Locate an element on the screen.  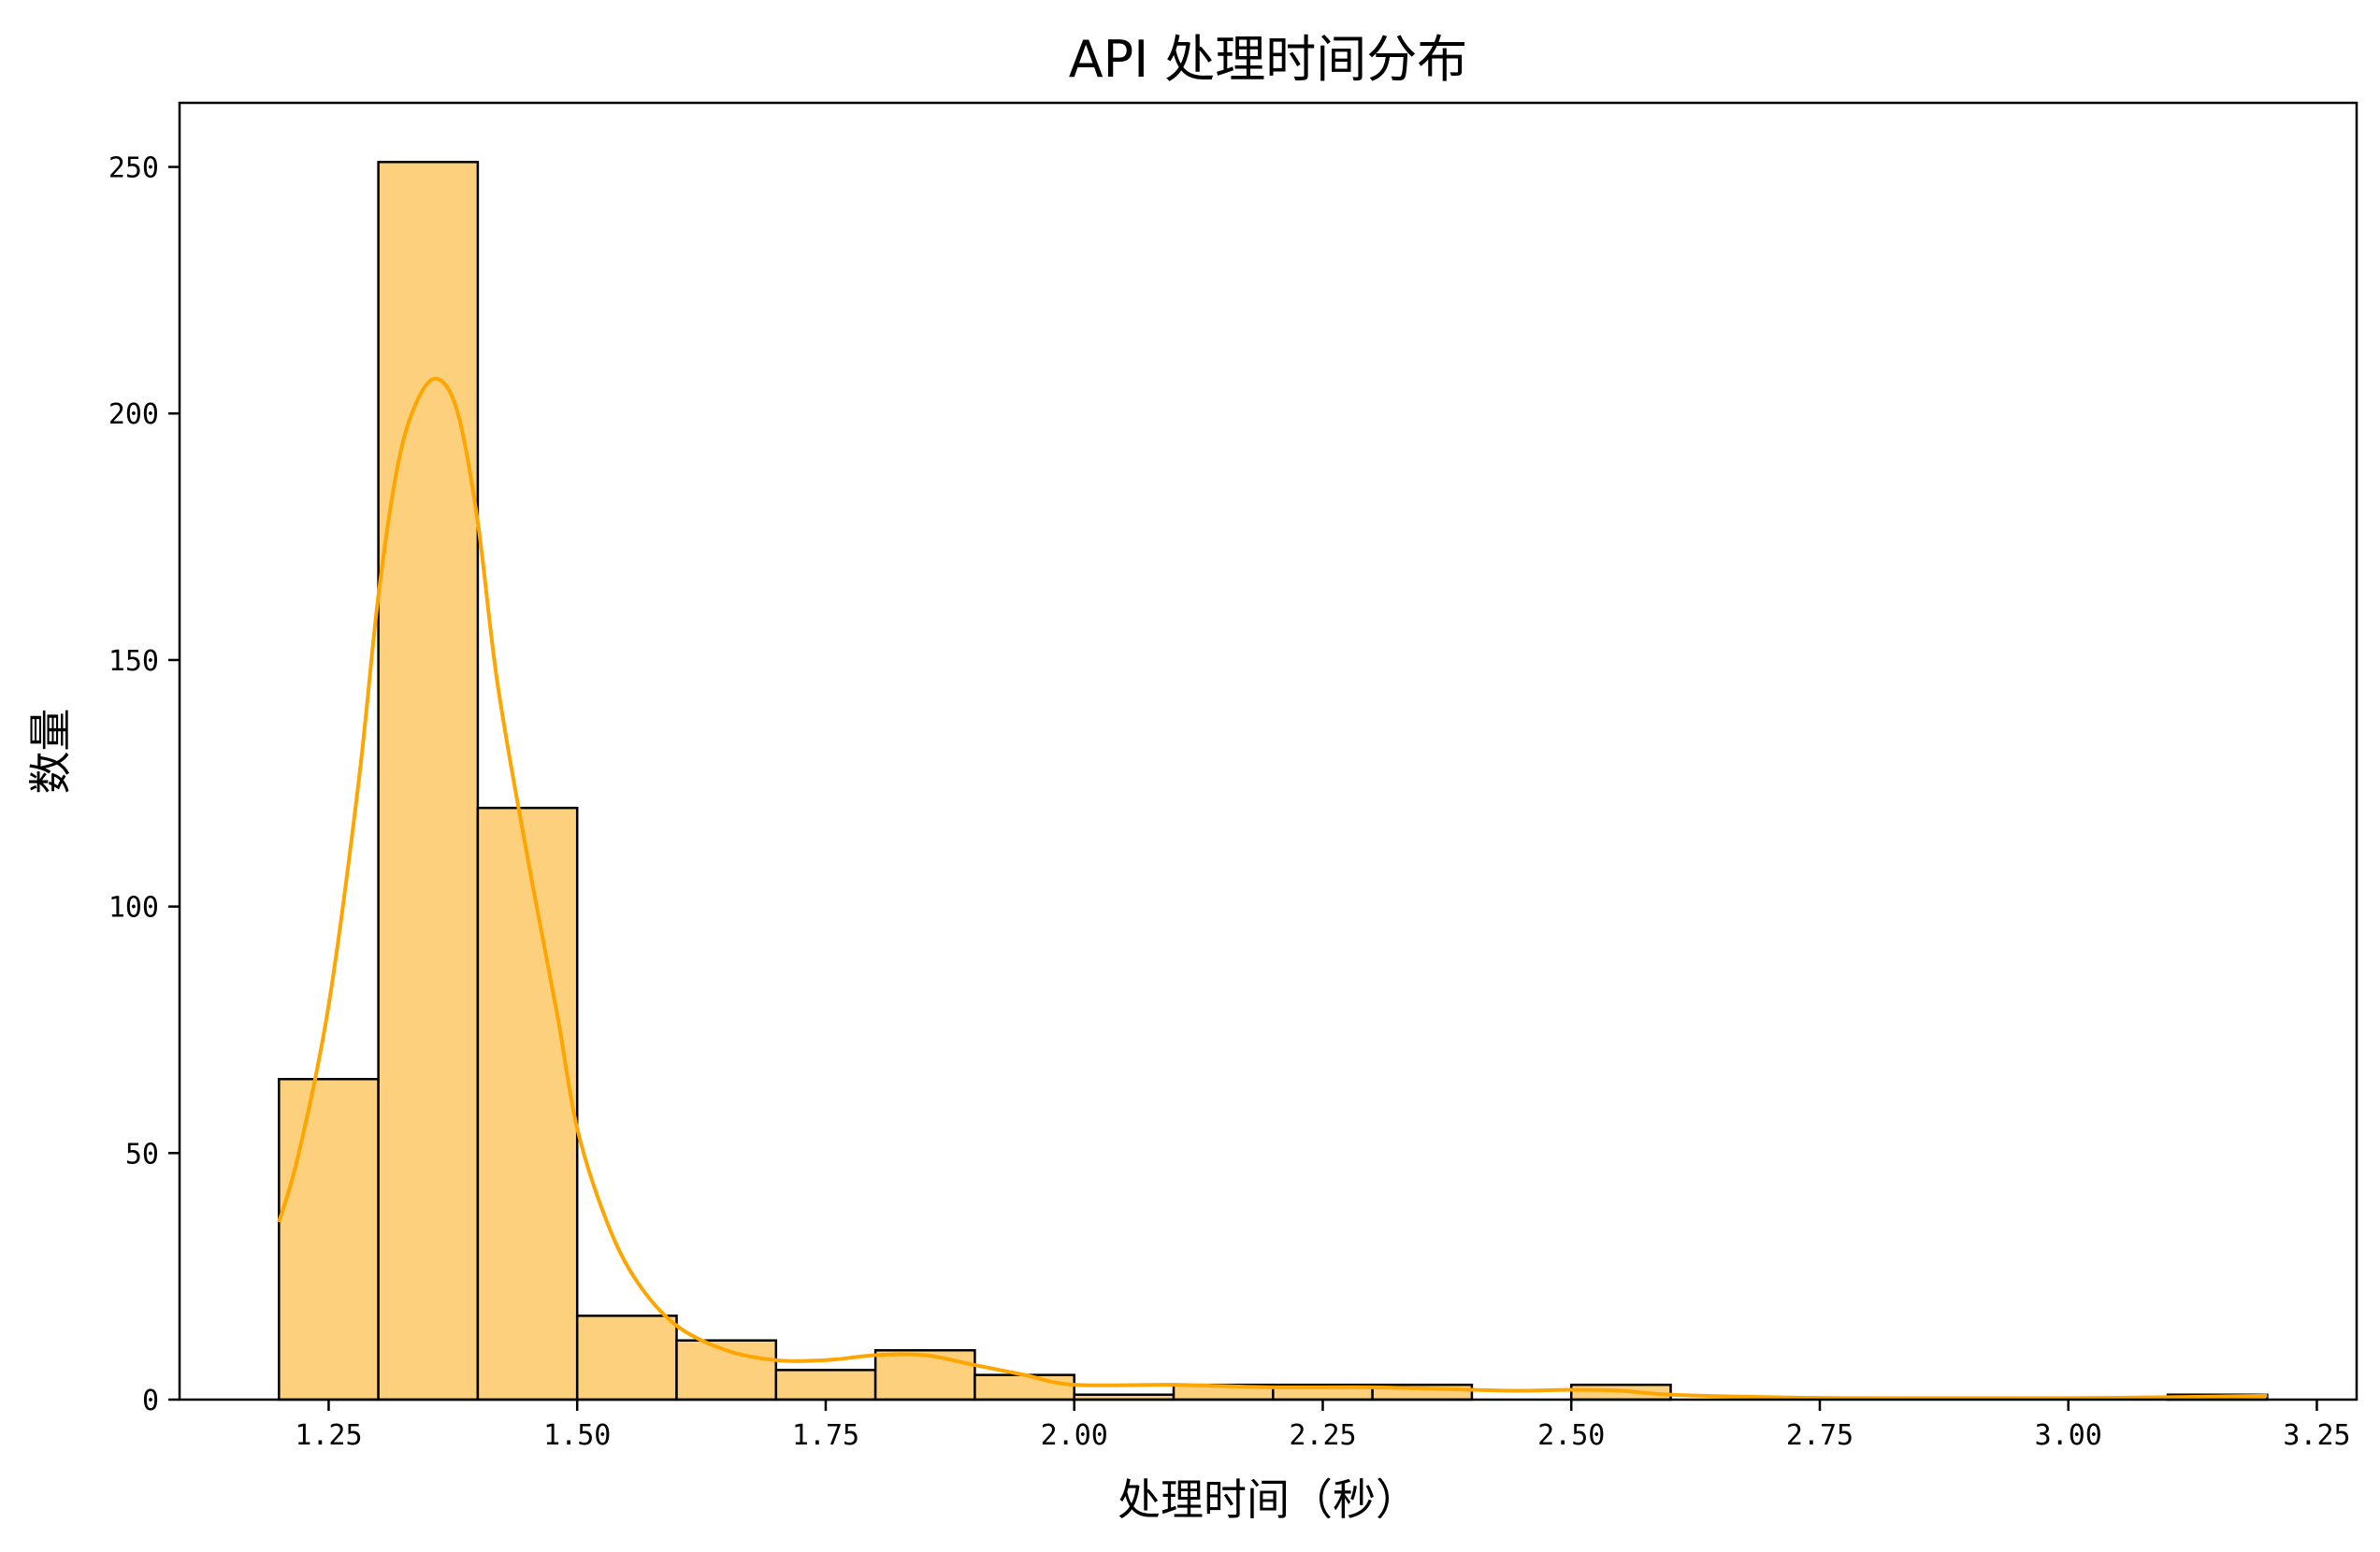
x-axis-label: 处理时间（秒） is located at coordinates (1268, 1499).